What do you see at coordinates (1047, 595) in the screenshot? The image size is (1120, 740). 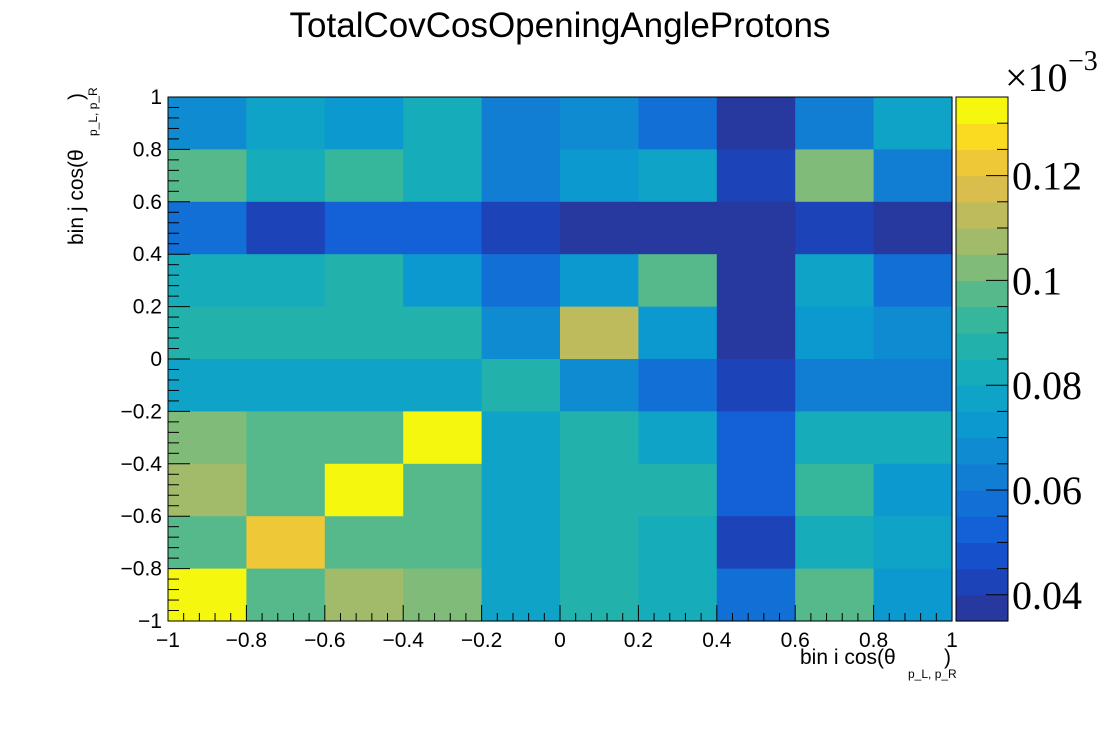 I see `palette-tick-label: 0.04` at bounding box center [1047, 595].